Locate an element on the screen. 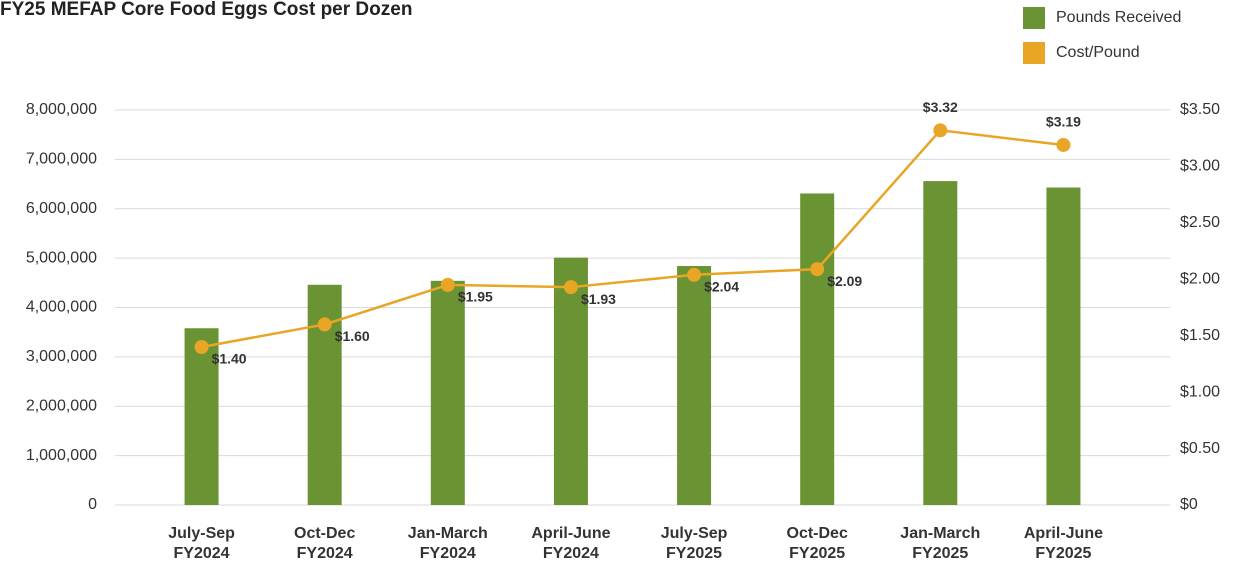  legend-label: Cost/Pound is located at coordinates (1098, 52).